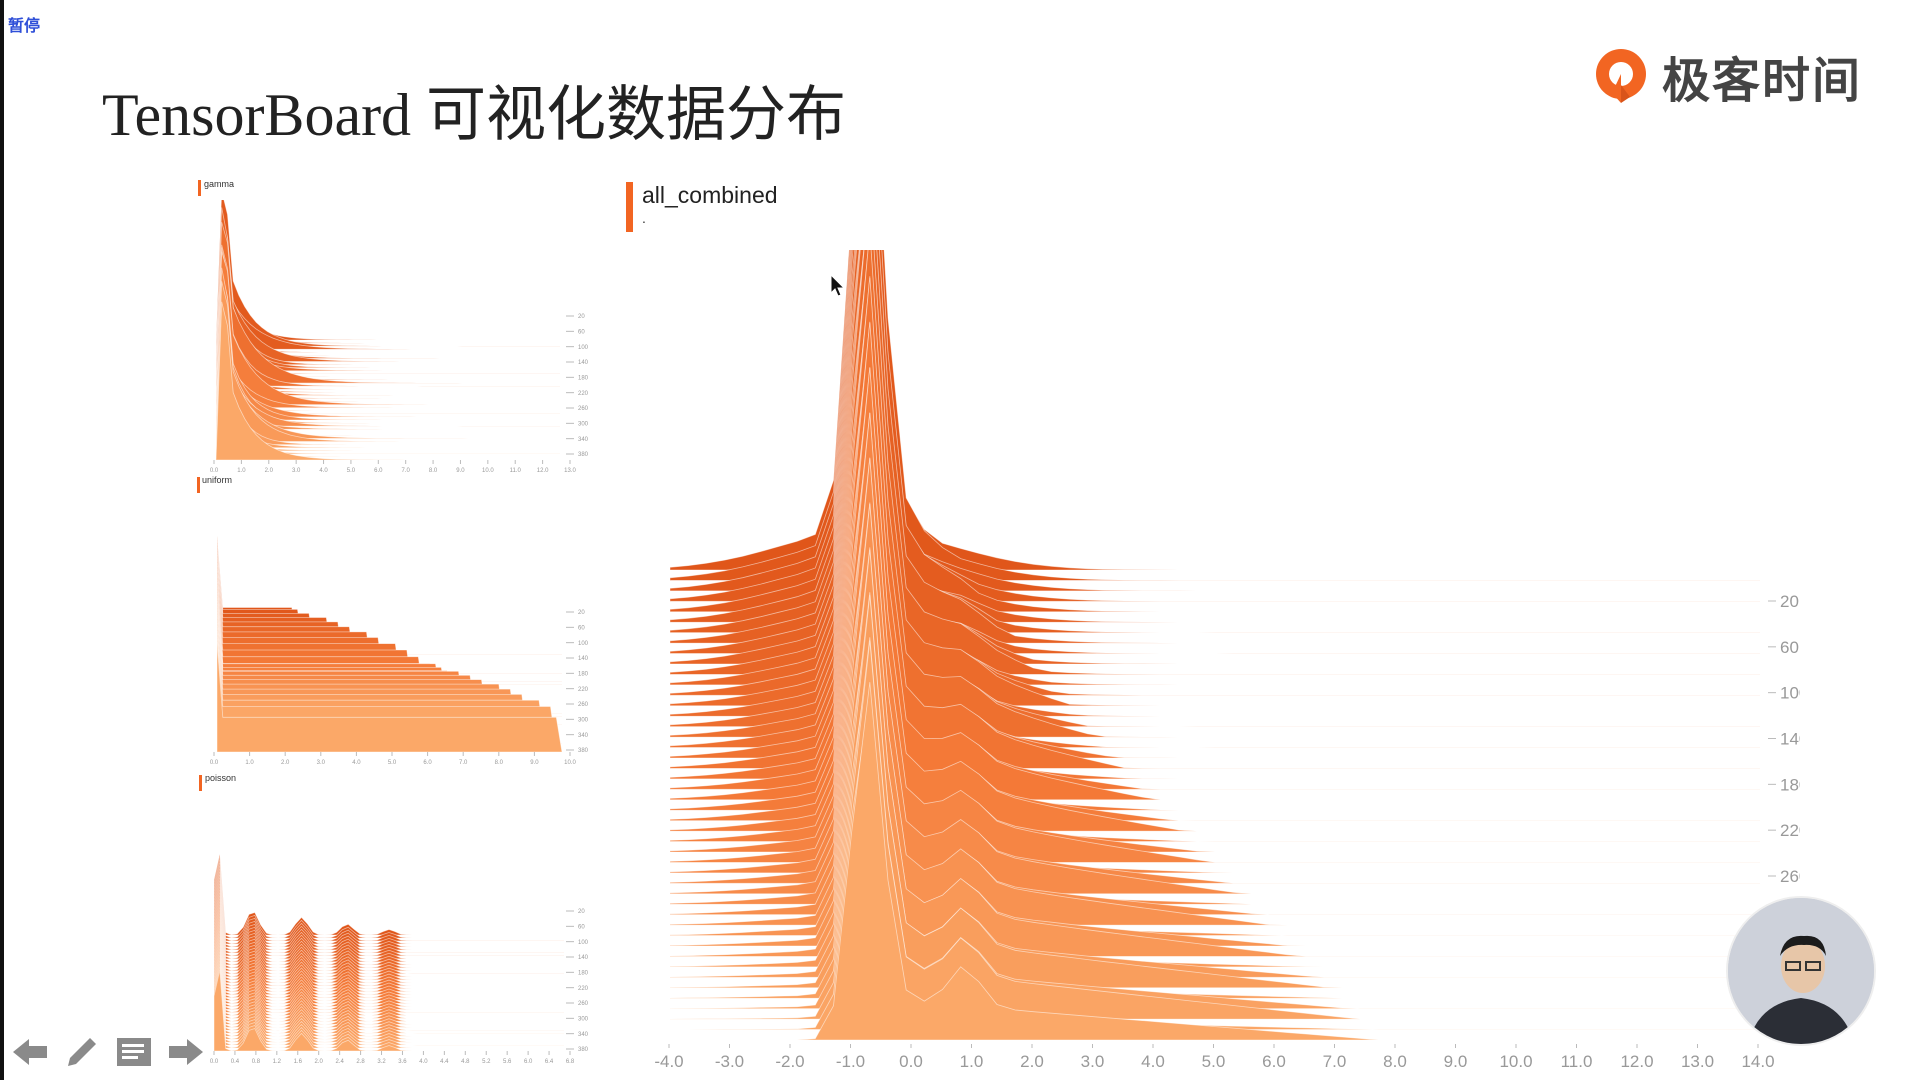 The width and height of the screenshot is (1920, 1080). Describe the element at coordinates (465, 1062) in the screenshot. I see `x-axis-tick-label: 4.8` at that location.